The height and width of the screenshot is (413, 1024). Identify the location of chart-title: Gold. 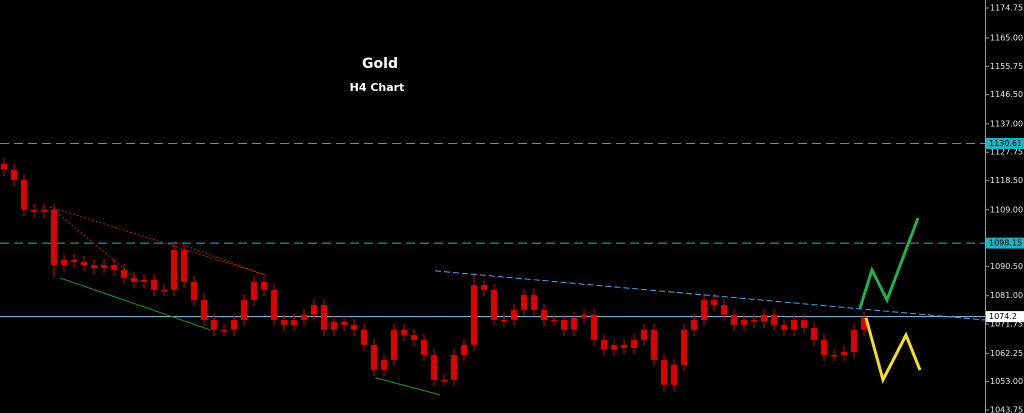
(380, 64).